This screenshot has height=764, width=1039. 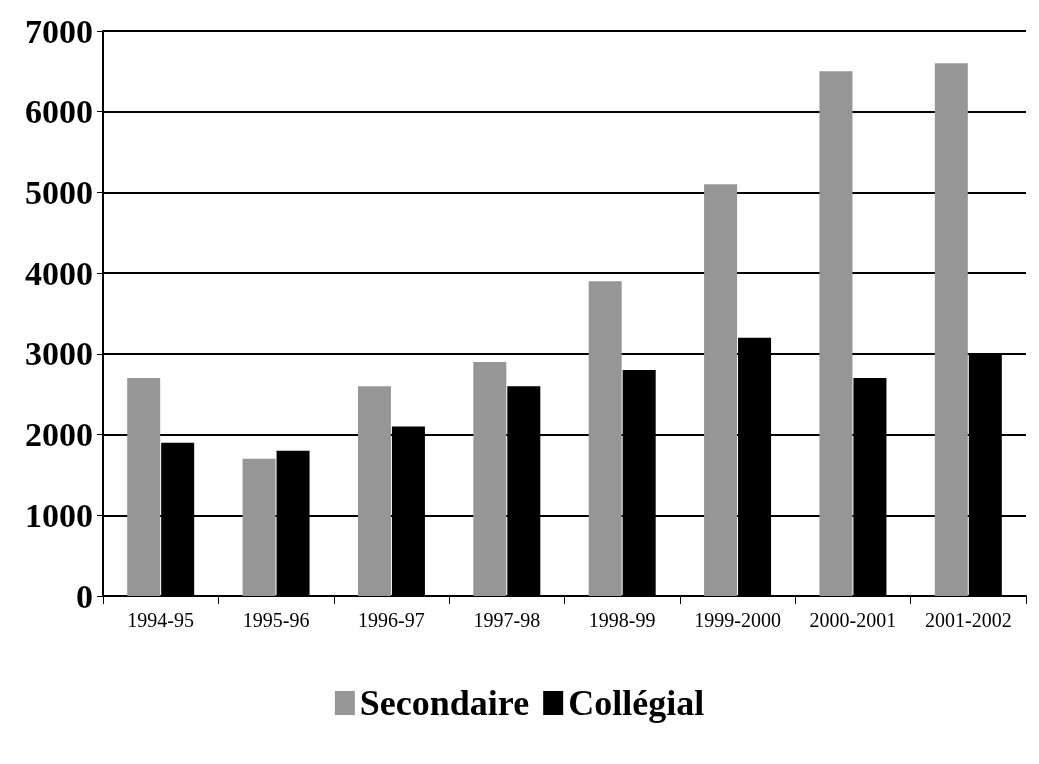 What do you see at coordinates (968, 620) in the screenshot?
I see `x-tick-label: 2001-2002` at bounding box center [968, 620].